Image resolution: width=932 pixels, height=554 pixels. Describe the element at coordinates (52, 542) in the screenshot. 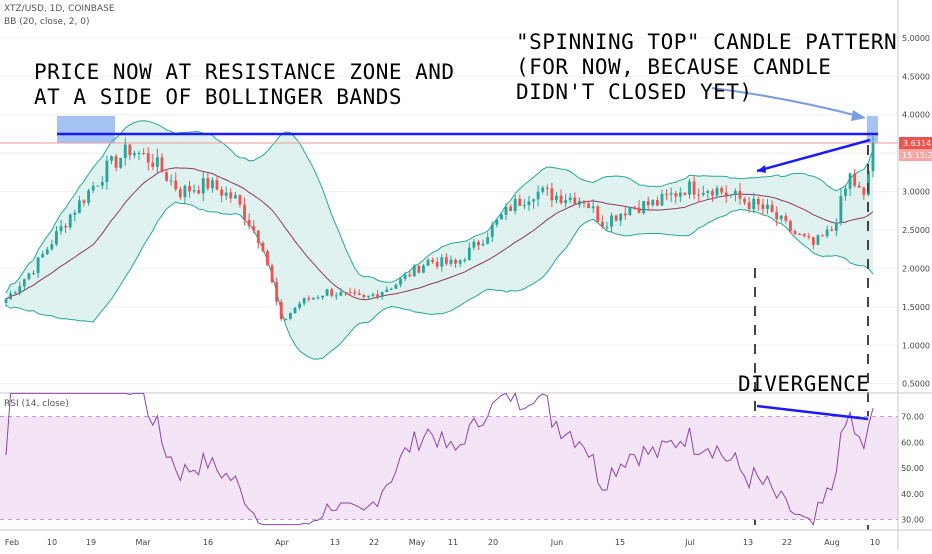

I see `time-tick-label: 10` at that location.